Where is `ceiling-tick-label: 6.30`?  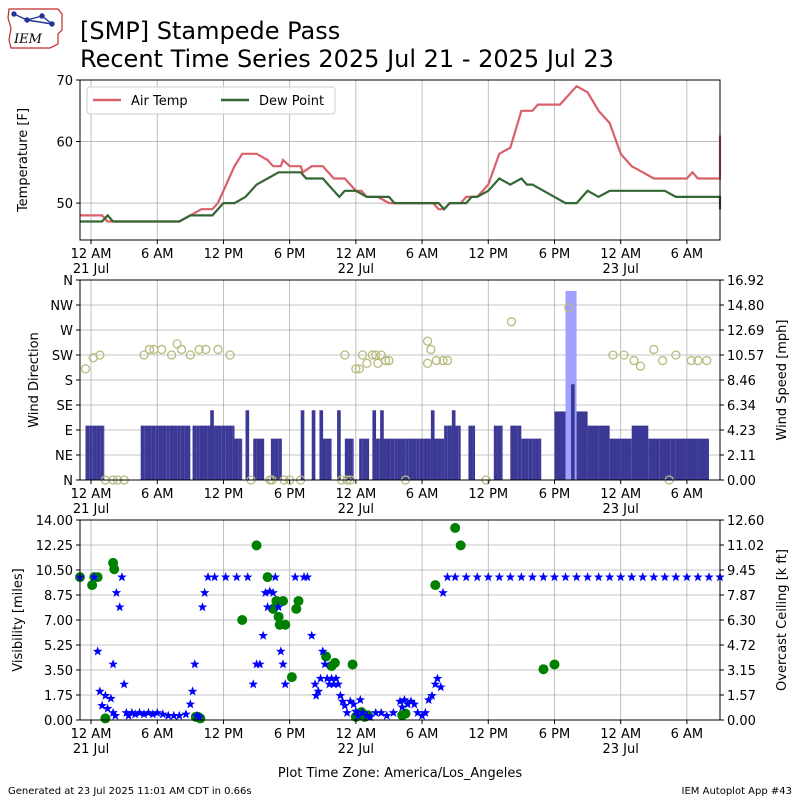 ceiling-tick-label: 6.30 is located at coordinates (741, 621).